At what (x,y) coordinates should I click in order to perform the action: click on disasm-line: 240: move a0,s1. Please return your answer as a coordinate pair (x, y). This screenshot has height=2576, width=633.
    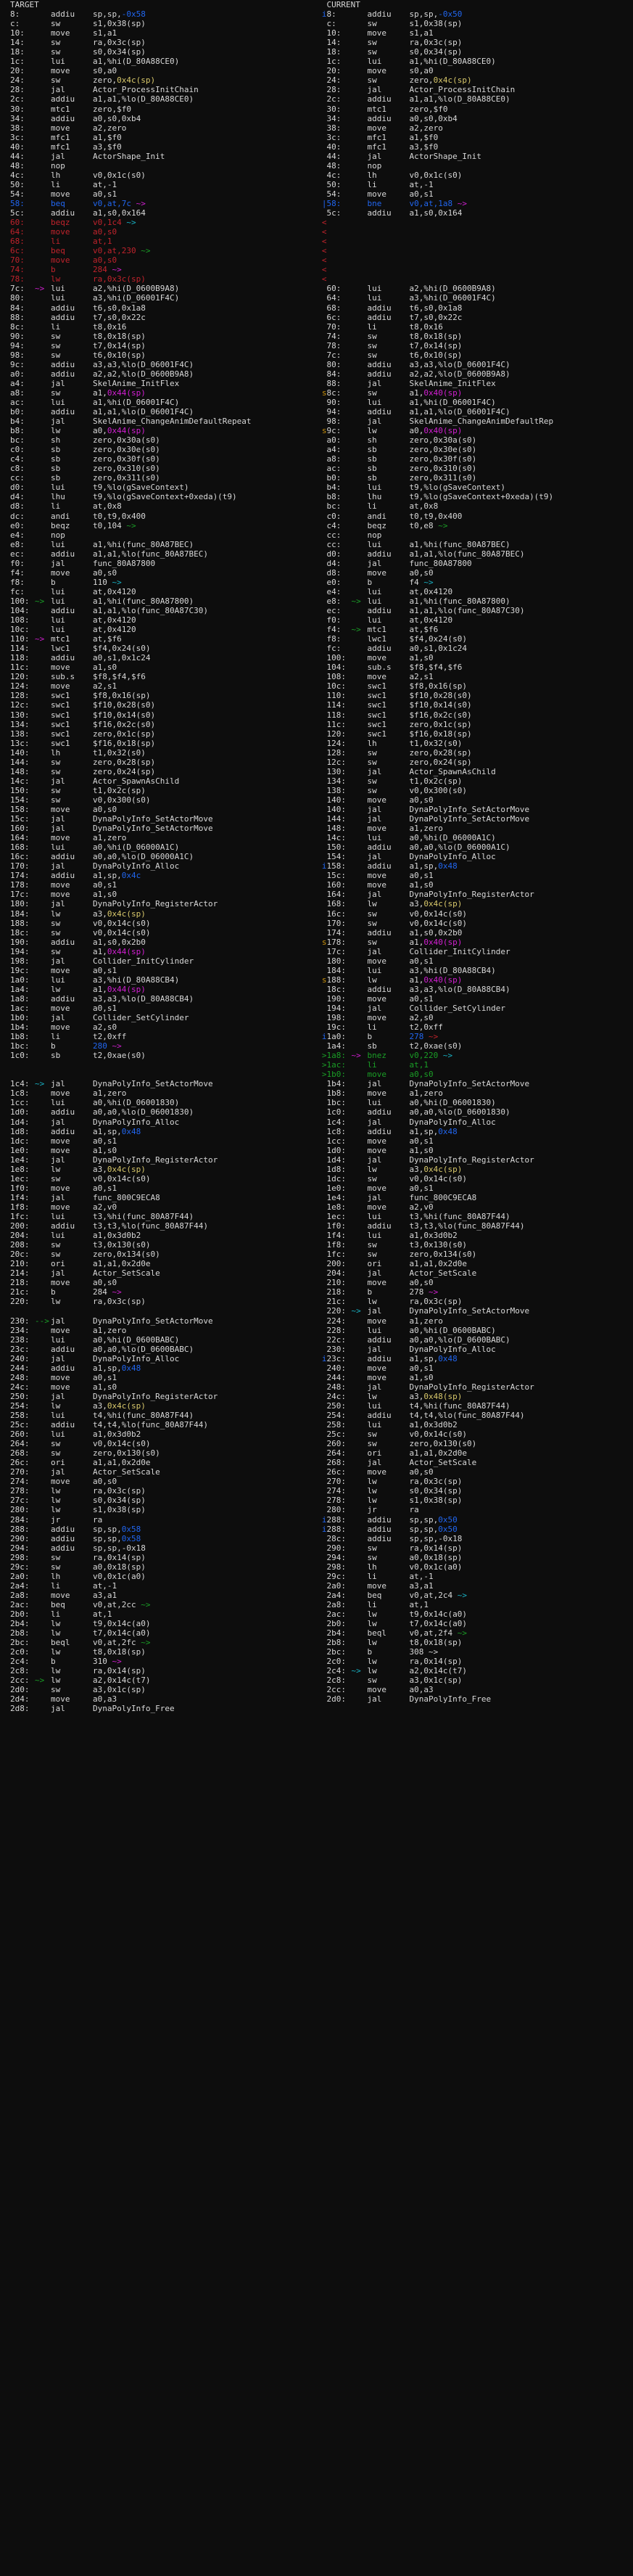
    Looking at the image, I should click on (475, 1368).